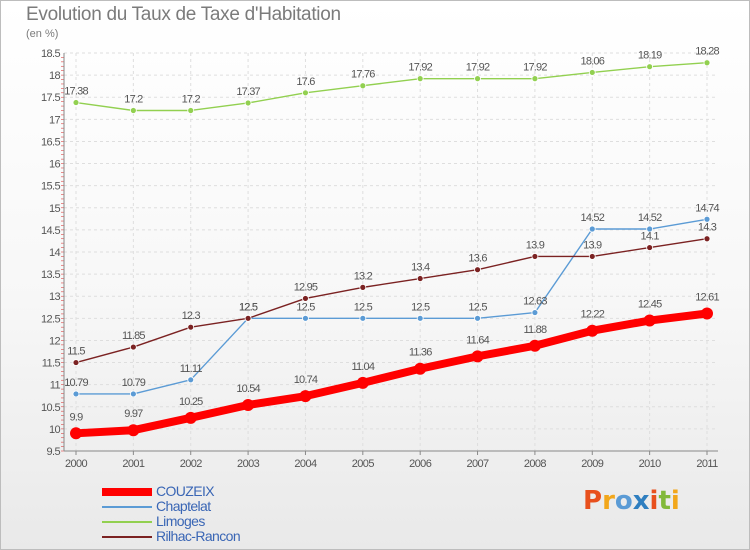  Describe the element at coordinates (50, 54) in the screenshot. I see `y-tick-label: 18.5` at that location.